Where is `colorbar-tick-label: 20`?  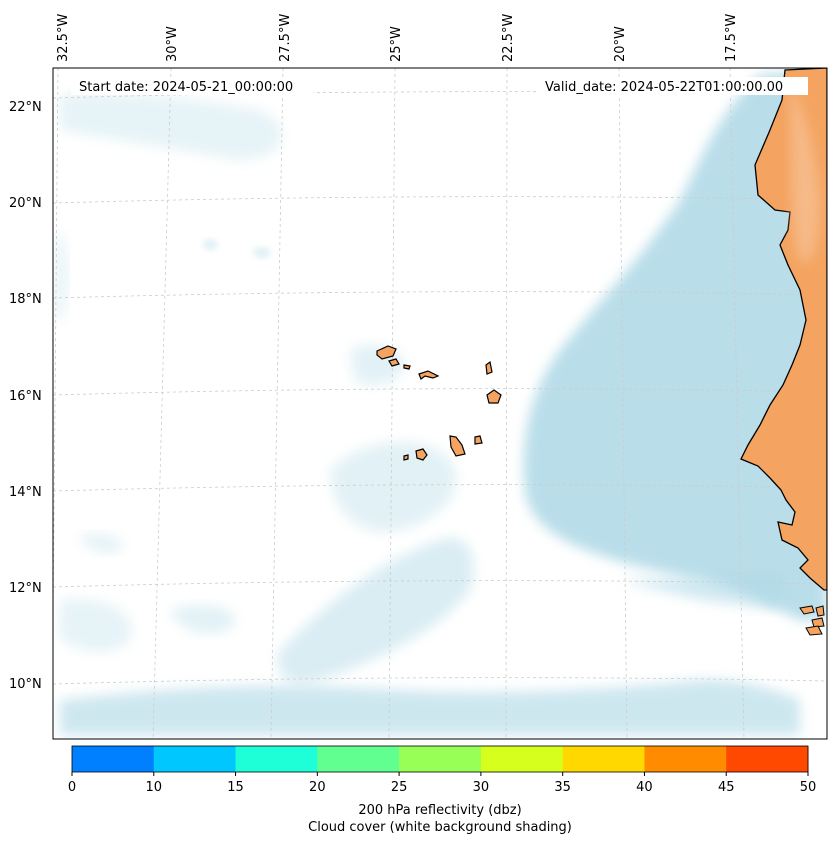
colorbar-tick-label: 20 is located at coordinates (317, 787).